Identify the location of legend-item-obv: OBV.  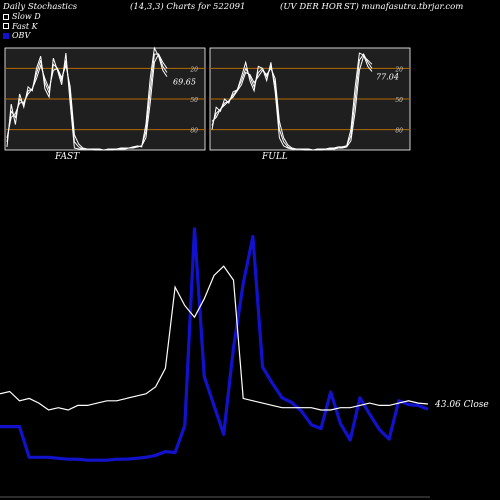
(22, 36).